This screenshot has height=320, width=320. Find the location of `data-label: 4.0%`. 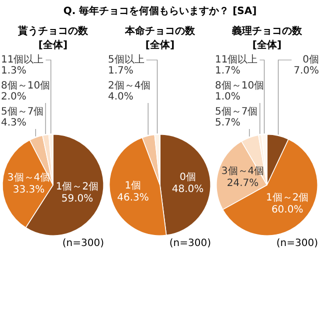

data-label: 4.0% is located at coordinates (121, 97).